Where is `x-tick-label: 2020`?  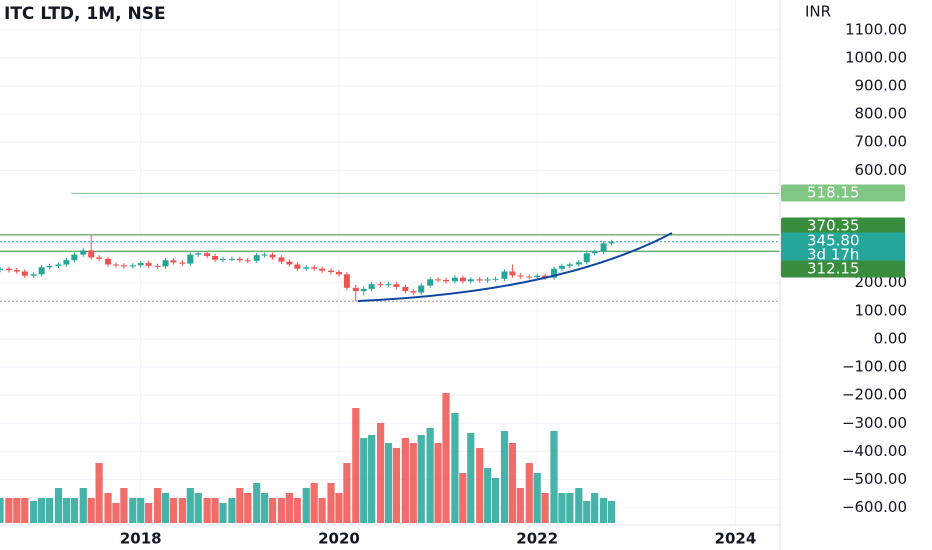 x-tick-label: 2020 is located at coordinates (339, 539).